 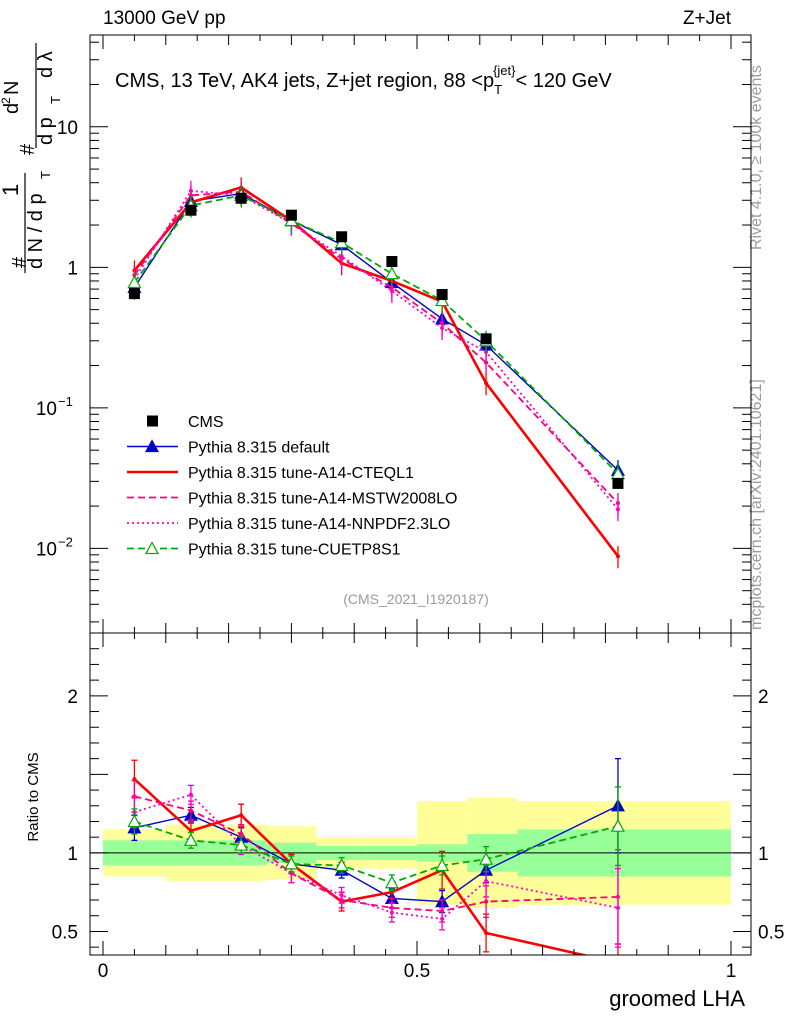 What do you see at coordinates (65, 401) in the screenshot?
I see `main-y-tick-exponent: −1` at bounding box center [65, 401].